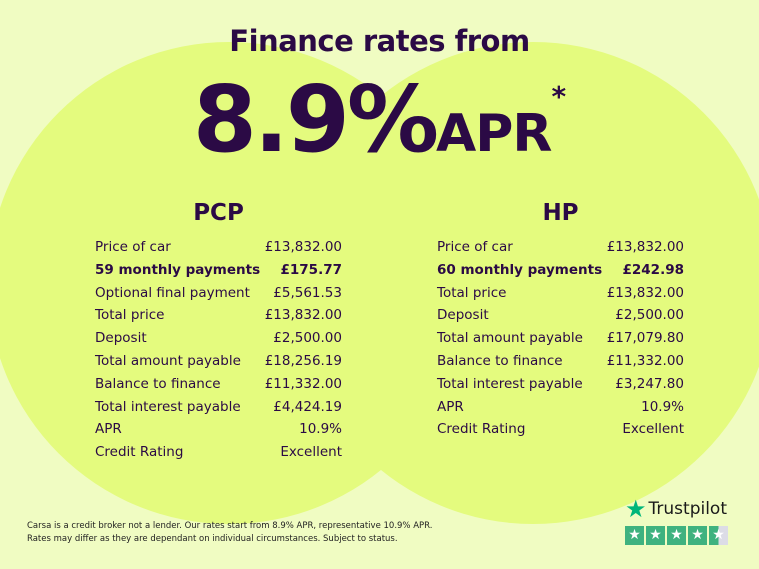 The height and width of the screenshot is (569, 759). What do you see at coordinates (218, 213) in the screenshot?
I see `pcp-heading: PCP` at bounding box center [218, 213].